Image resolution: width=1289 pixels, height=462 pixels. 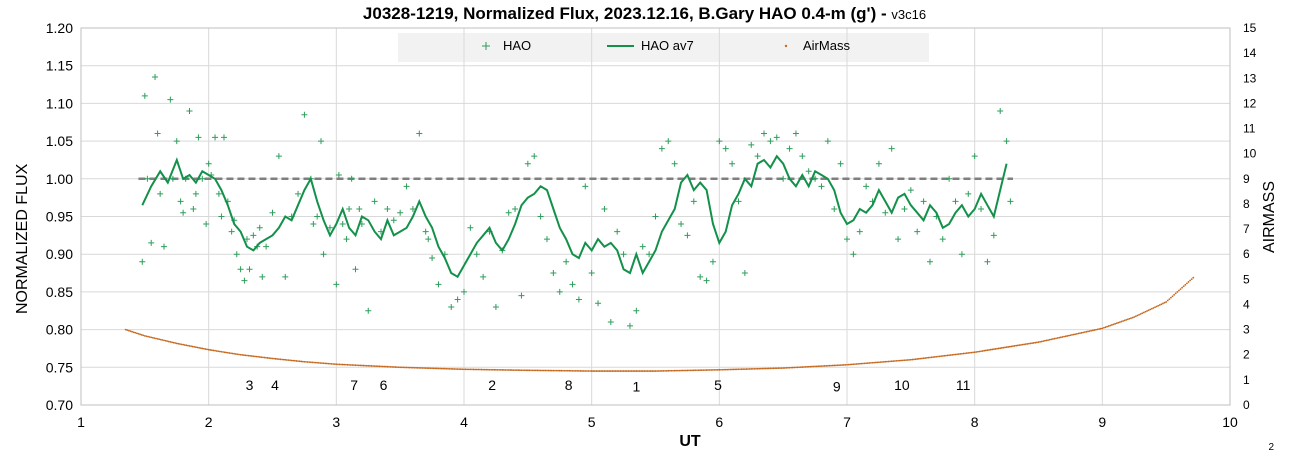 What do you see at coordinates (786, 46) in the screenshot?
I see `legend-marker-airmass` at bounding box center [786, 46].